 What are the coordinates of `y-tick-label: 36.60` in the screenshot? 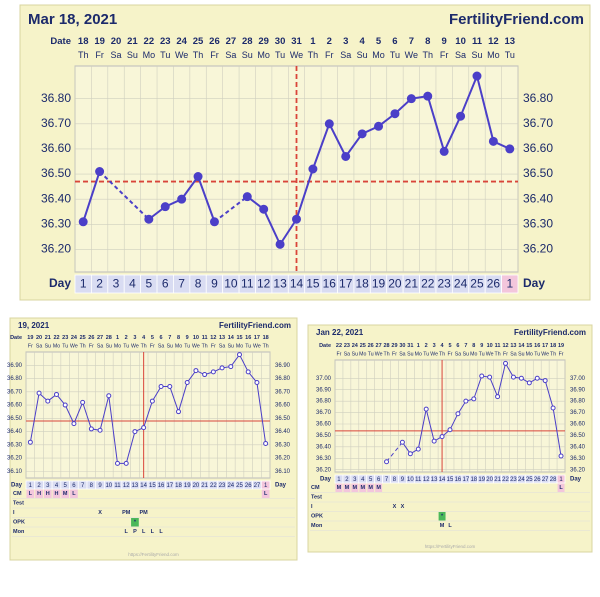 It's located at (324, 425).